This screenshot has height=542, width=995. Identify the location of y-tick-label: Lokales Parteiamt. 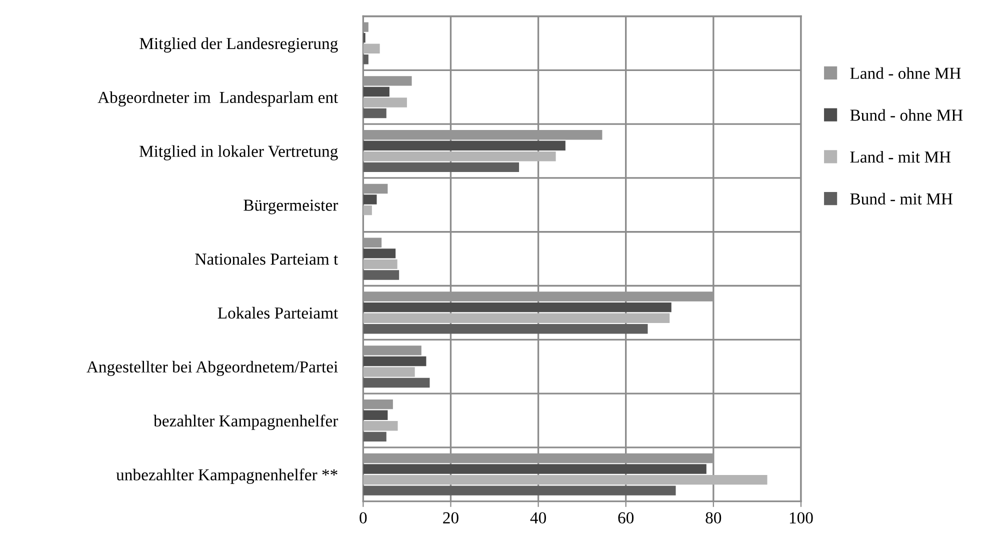
(278, 312).